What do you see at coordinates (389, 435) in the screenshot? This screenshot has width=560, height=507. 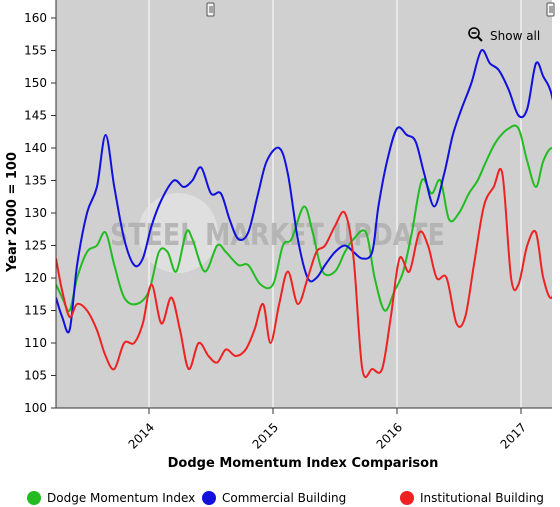 I see `x-tick-label: 2016` at bounding box center [389, 435].